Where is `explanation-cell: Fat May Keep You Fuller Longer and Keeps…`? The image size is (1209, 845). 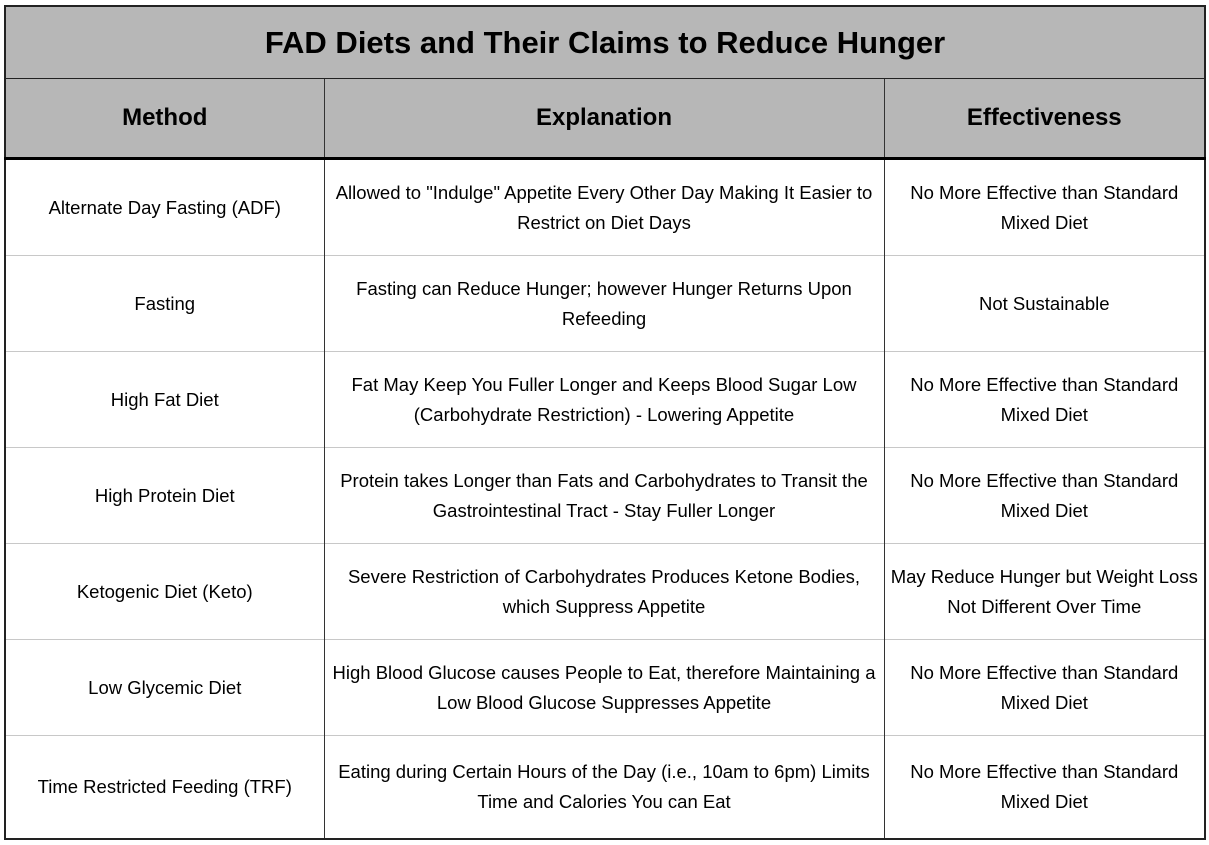
explanation-cell: Fat May Keep You Fuller Longer and Keeps… is located at coordinates (603, 399).